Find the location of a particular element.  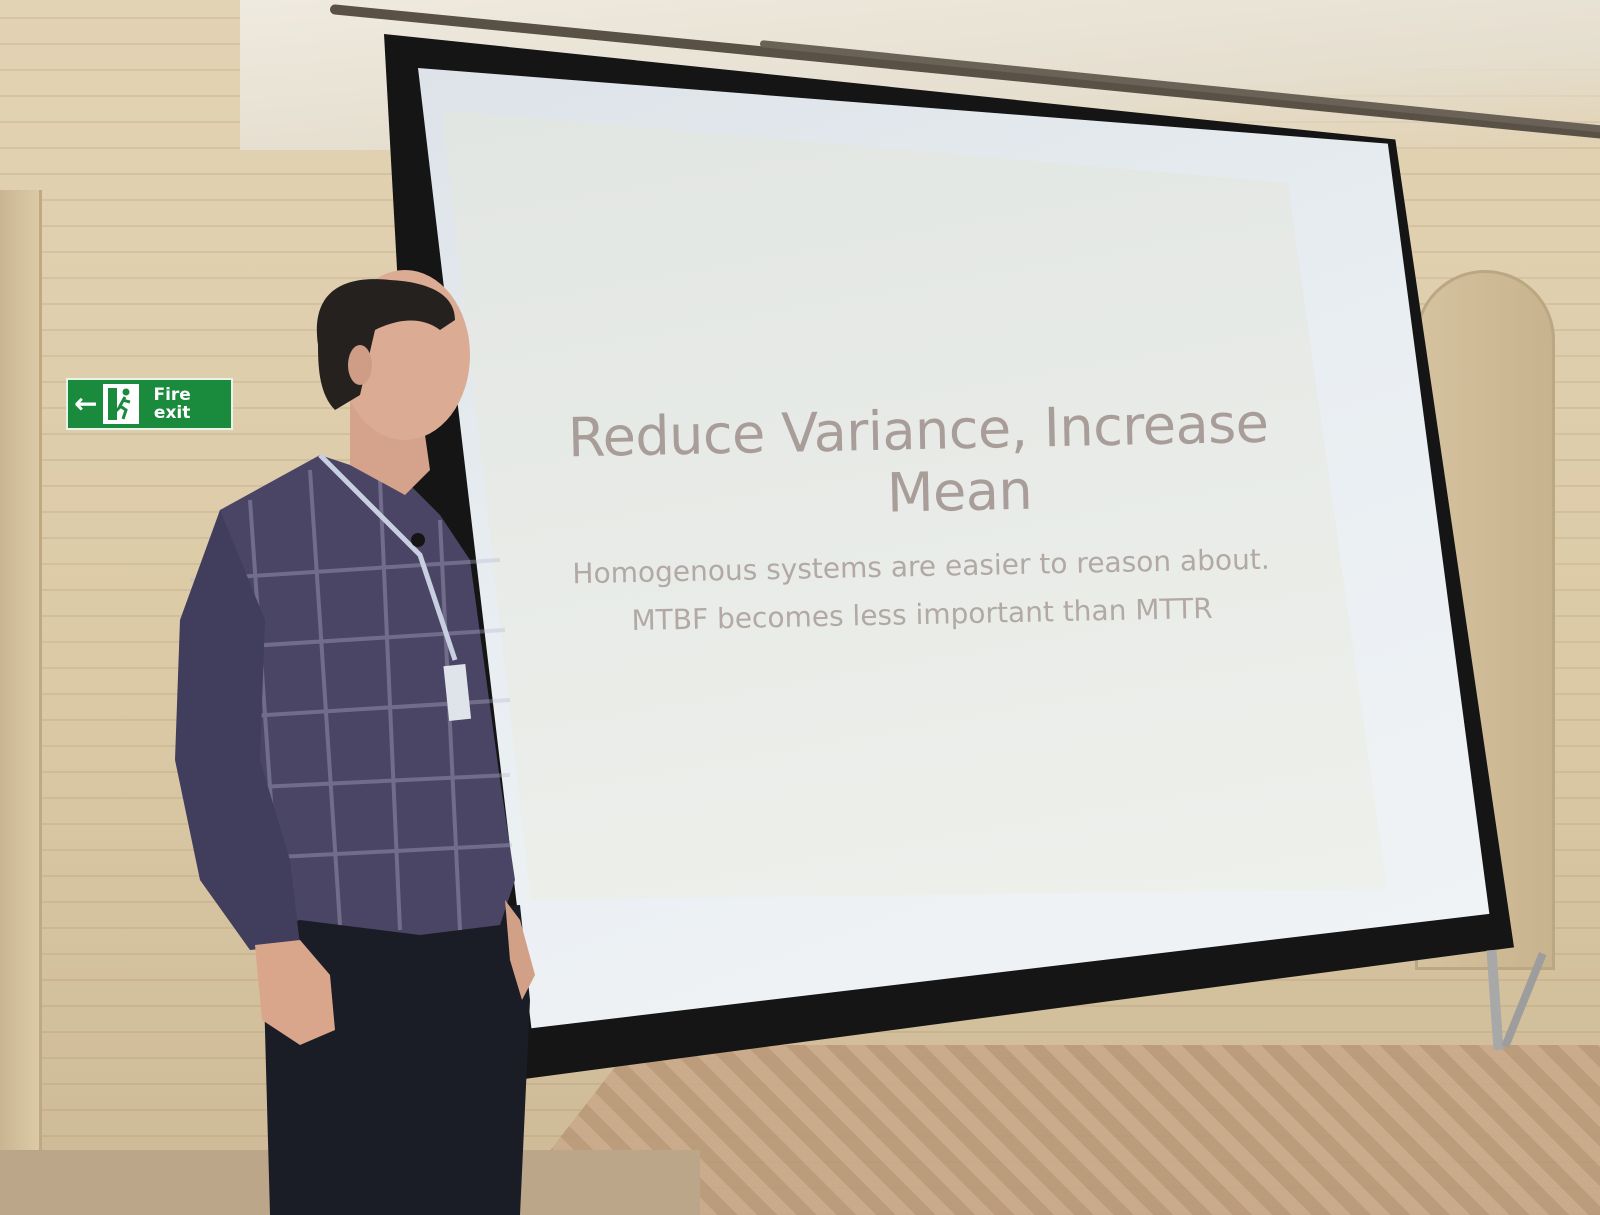

lanyard is located at coordinates (388, 557).